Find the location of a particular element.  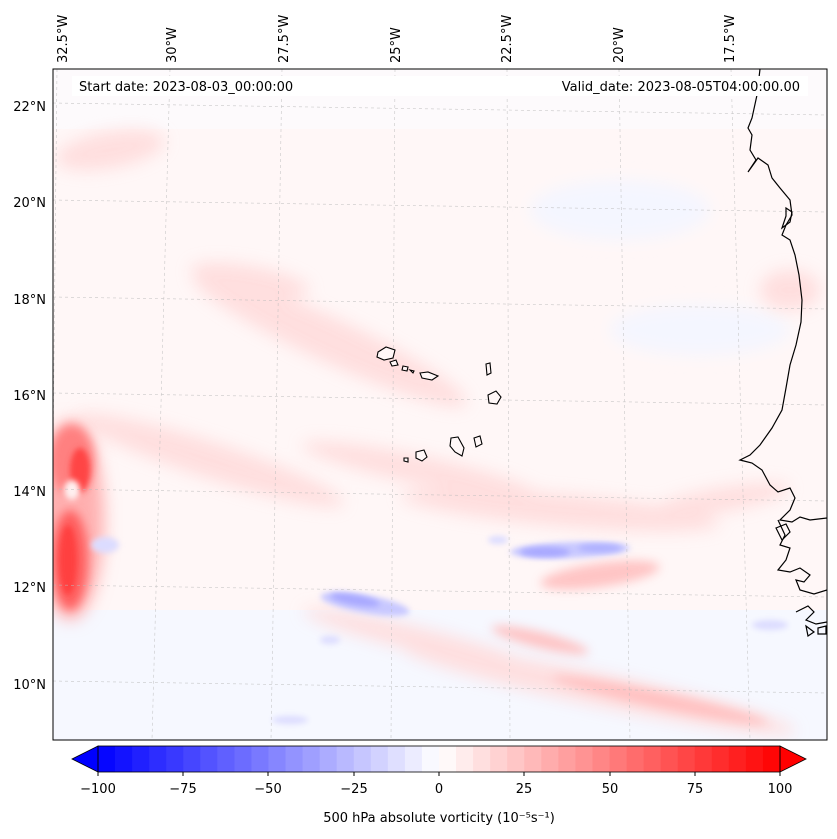

colorbar-tick-label: −50 is located at coordinates (267, 789).